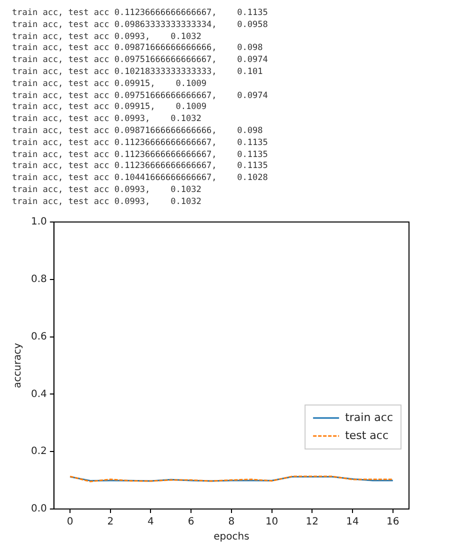  I want to click on y-tick-label: 0.0, so click(38, 508).